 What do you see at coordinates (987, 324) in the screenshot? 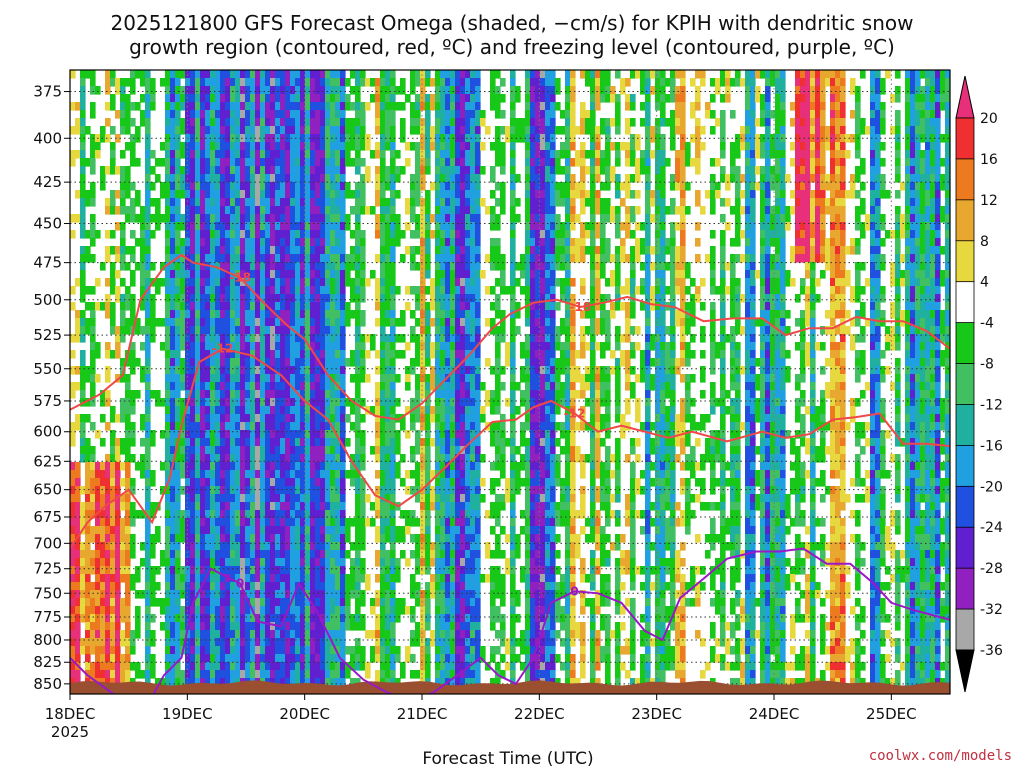
I see `colorbar-label-5: -4` at bounding box center [987, 324].